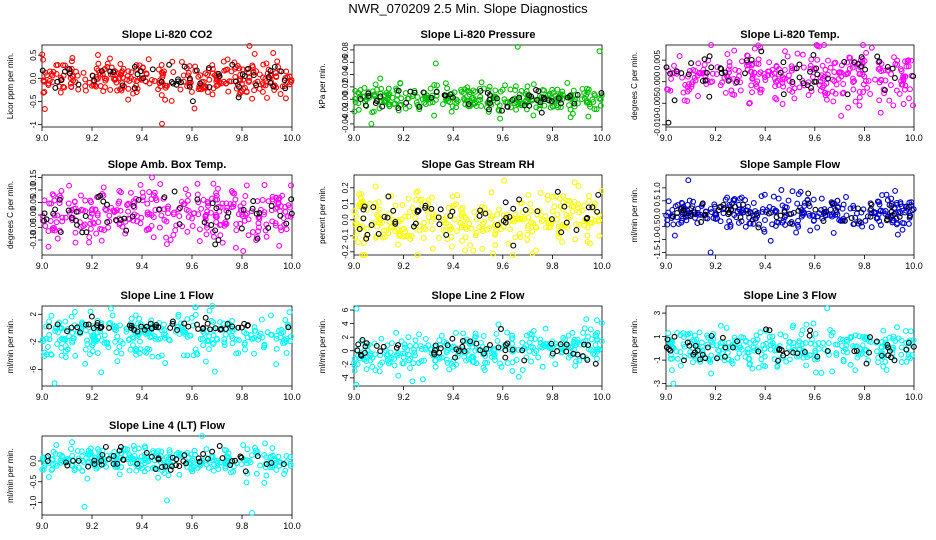 This screenshot has height=540, width=936. I want to click on y-tick-label: 0.00, so click(33, 215).